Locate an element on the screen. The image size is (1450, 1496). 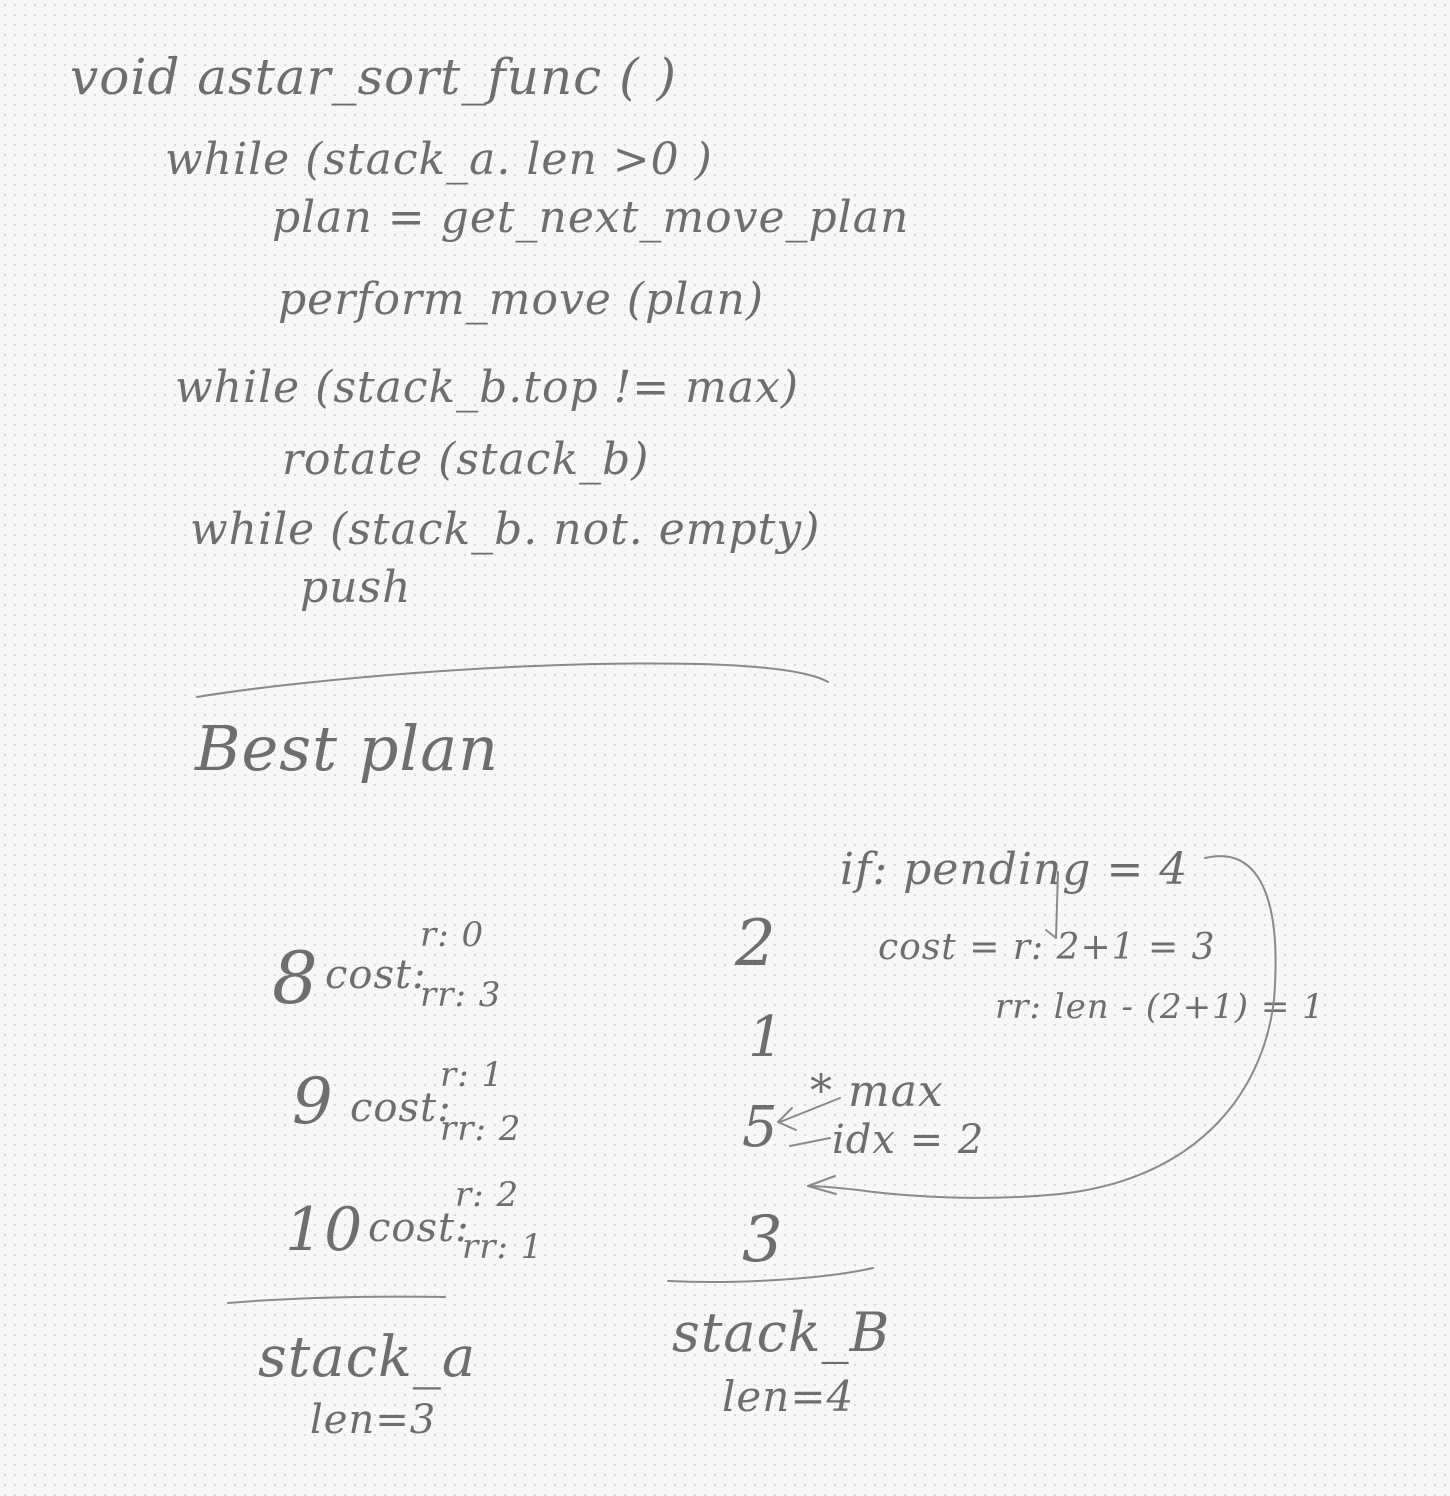
stack-b-max-note: * max is located at coordinates (877, 1091).